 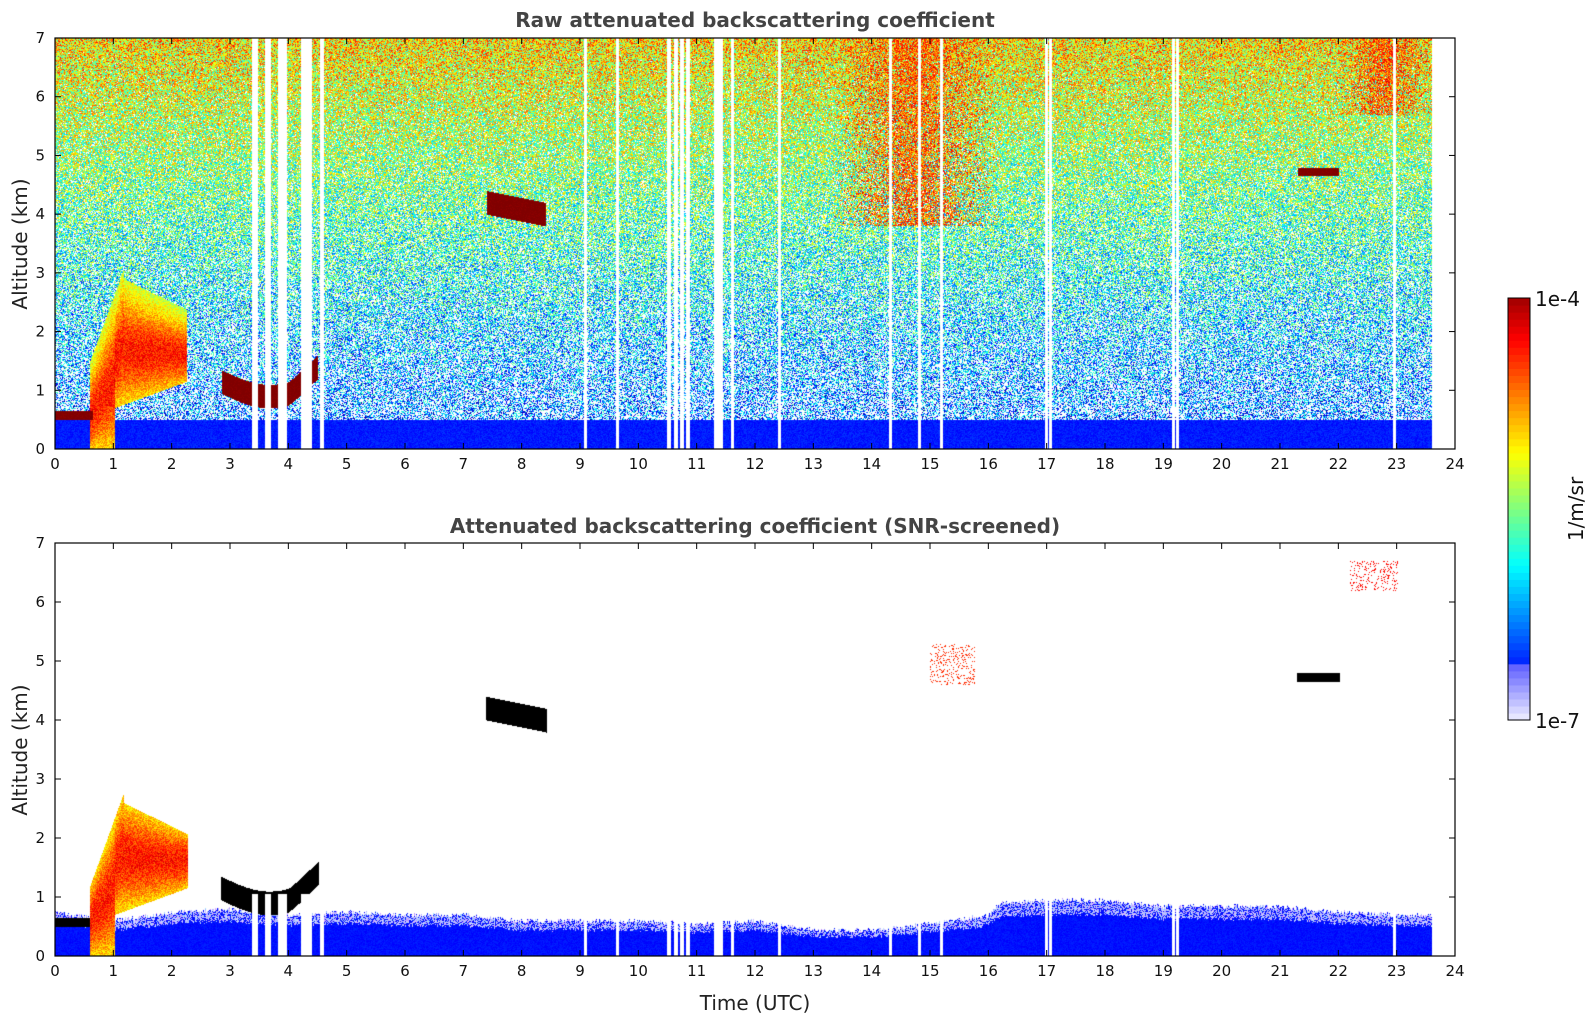 I want to click on x-tick-label: 24, so click(x=1454, y=464).